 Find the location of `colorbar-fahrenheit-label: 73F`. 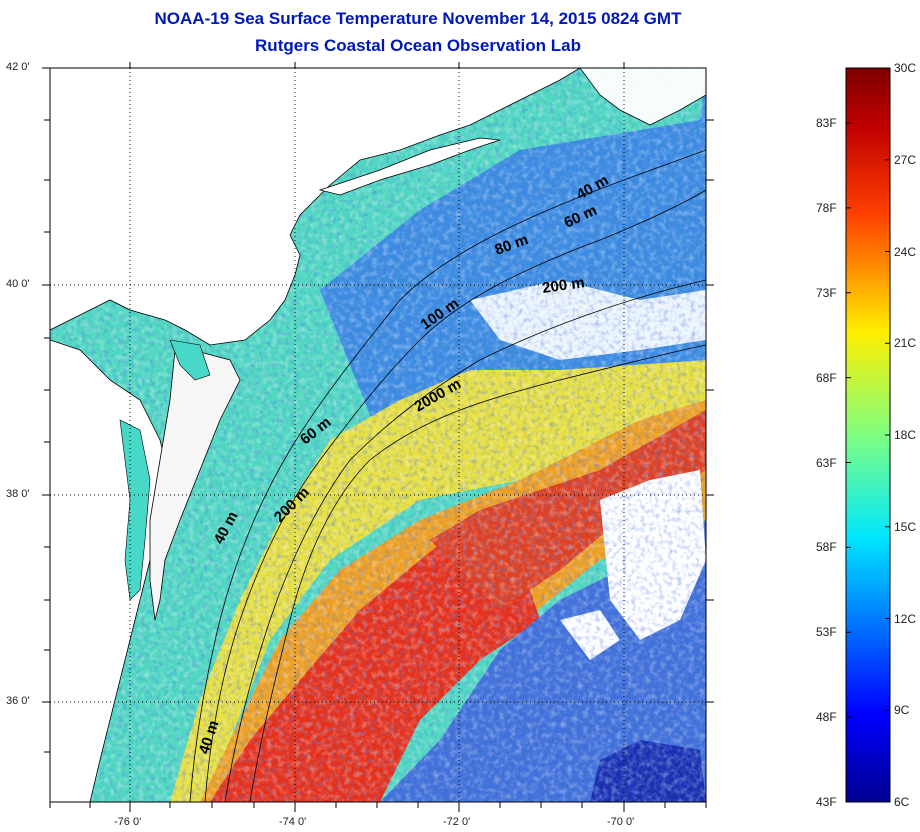

colorbar-fahrenheit-label: 73F is located at coordinates (826, 292).